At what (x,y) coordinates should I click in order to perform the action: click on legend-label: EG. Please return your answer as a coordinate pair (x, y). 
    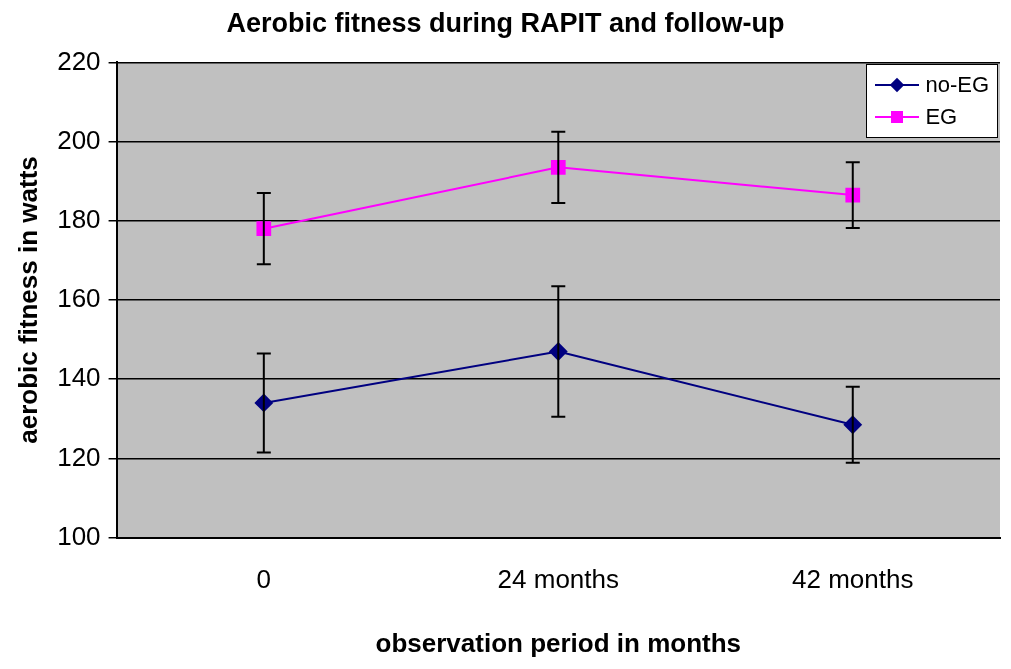
    Looking at the image, I should click on (941, 117).